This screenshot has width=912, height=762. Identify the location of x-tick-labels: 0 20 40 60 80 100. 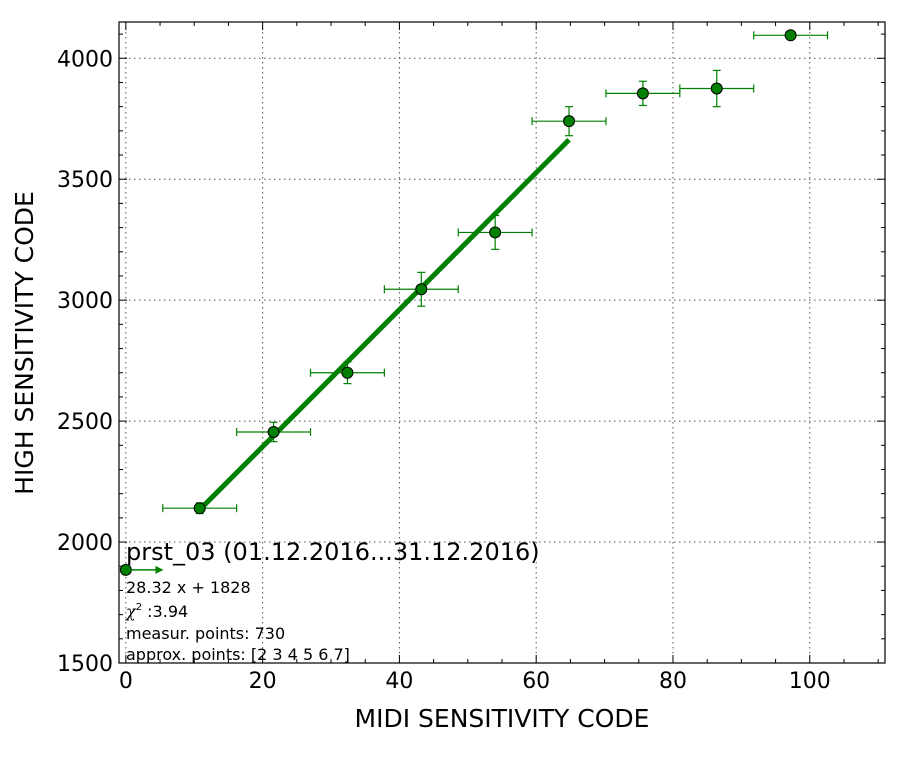
(475, 681).